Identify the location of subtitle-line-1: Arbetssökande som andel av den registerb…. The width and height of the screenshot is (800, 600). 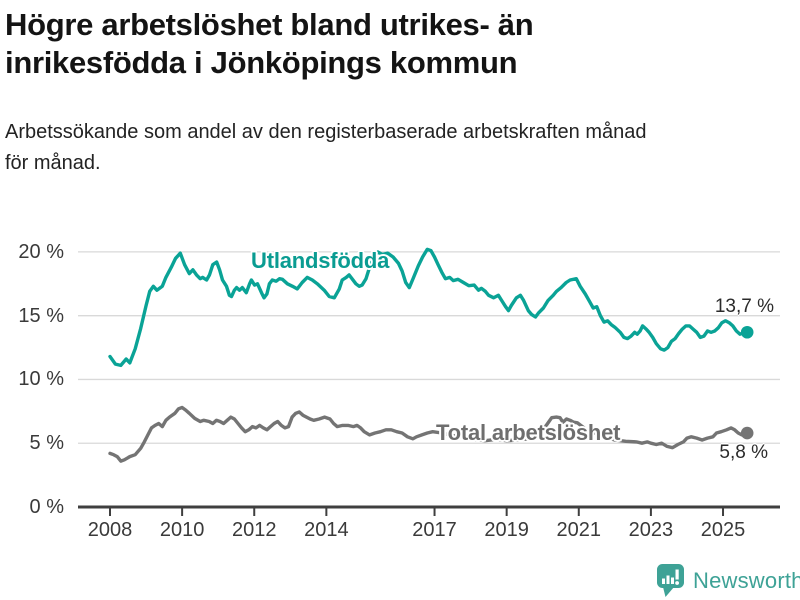
(326, 132).